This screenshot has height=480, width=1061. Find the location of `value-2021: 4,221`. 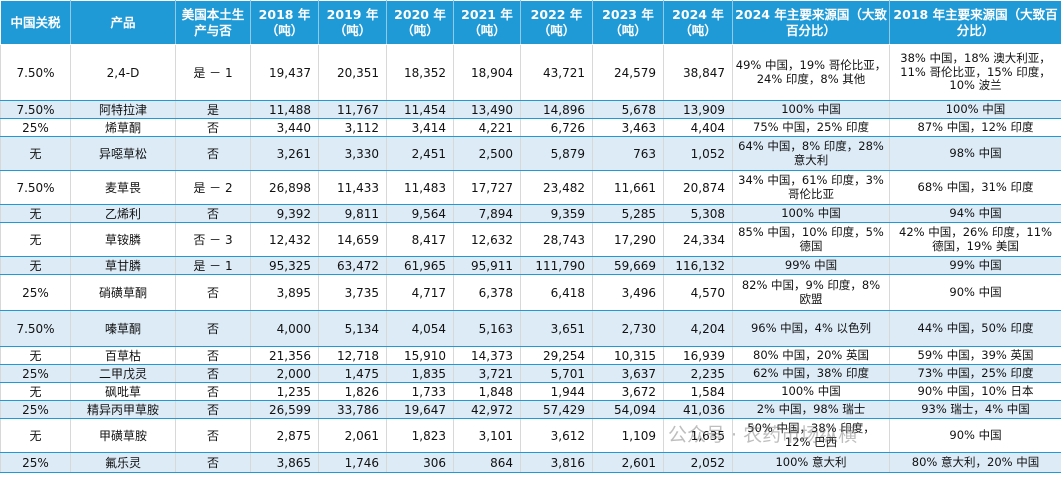

value-2021: 4,221 is located at coordinates (487, 127).